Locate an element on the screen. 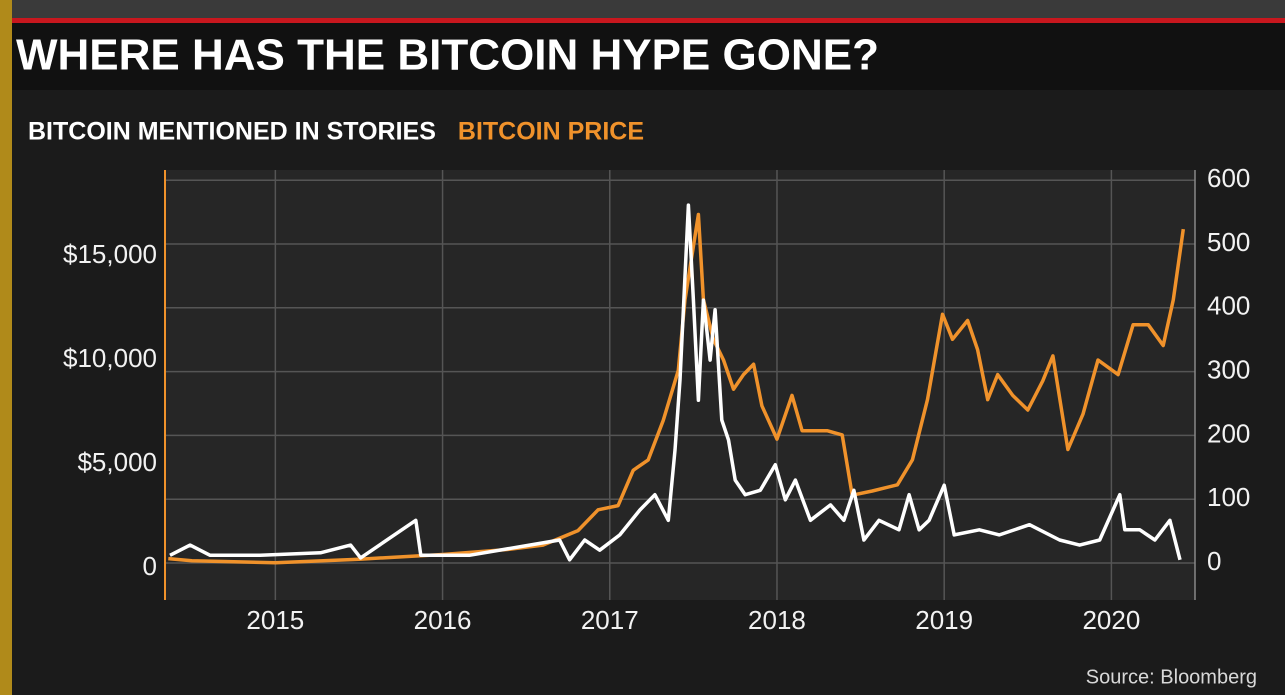  x-tick-label: 2015 is located at coordinates (275, 620).